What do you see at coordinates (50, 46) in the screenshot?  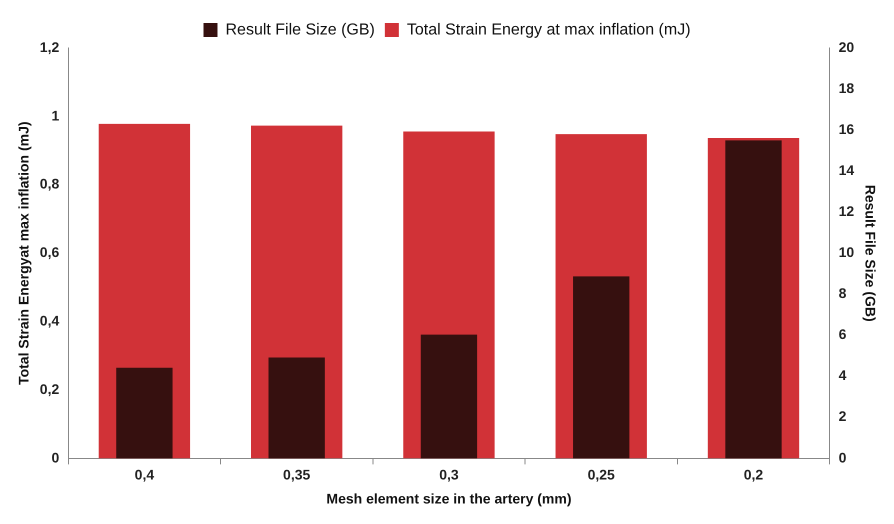 I see `y-tick-label: 1,2` at bounding box center [50, 46].